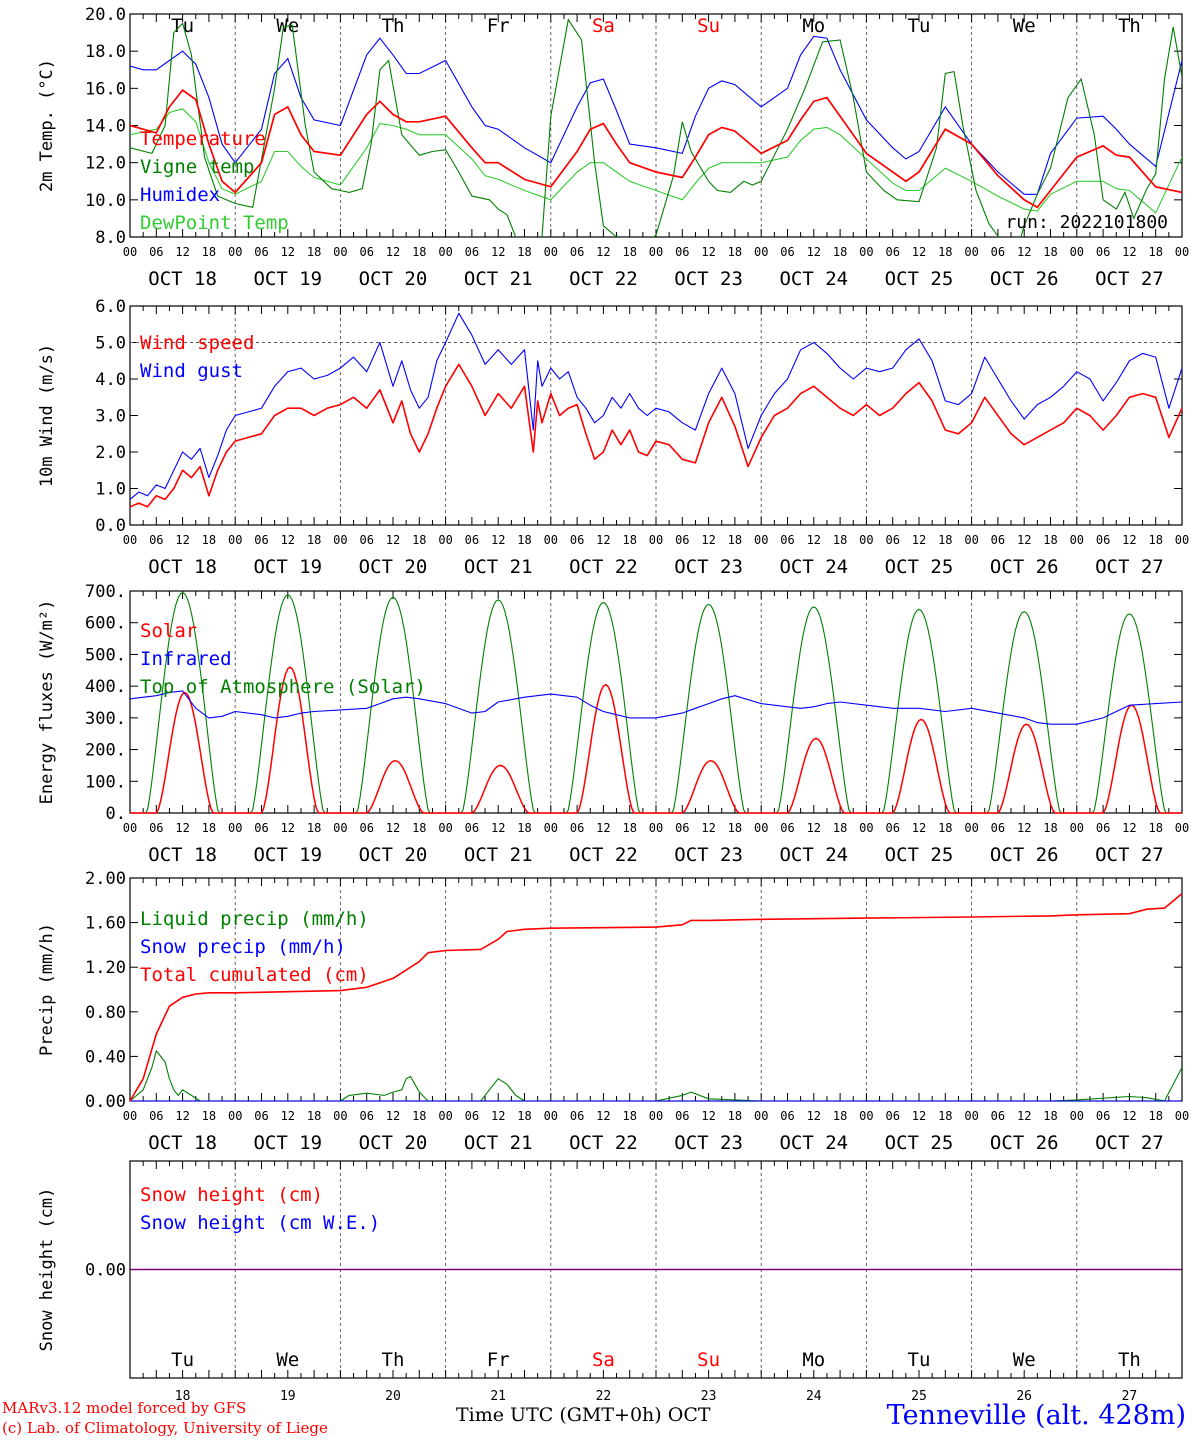  What do you see at coordinates (656, 161) in the screenshot?
I see `temp-series-lightgreen` at bounding box center [656, 161].